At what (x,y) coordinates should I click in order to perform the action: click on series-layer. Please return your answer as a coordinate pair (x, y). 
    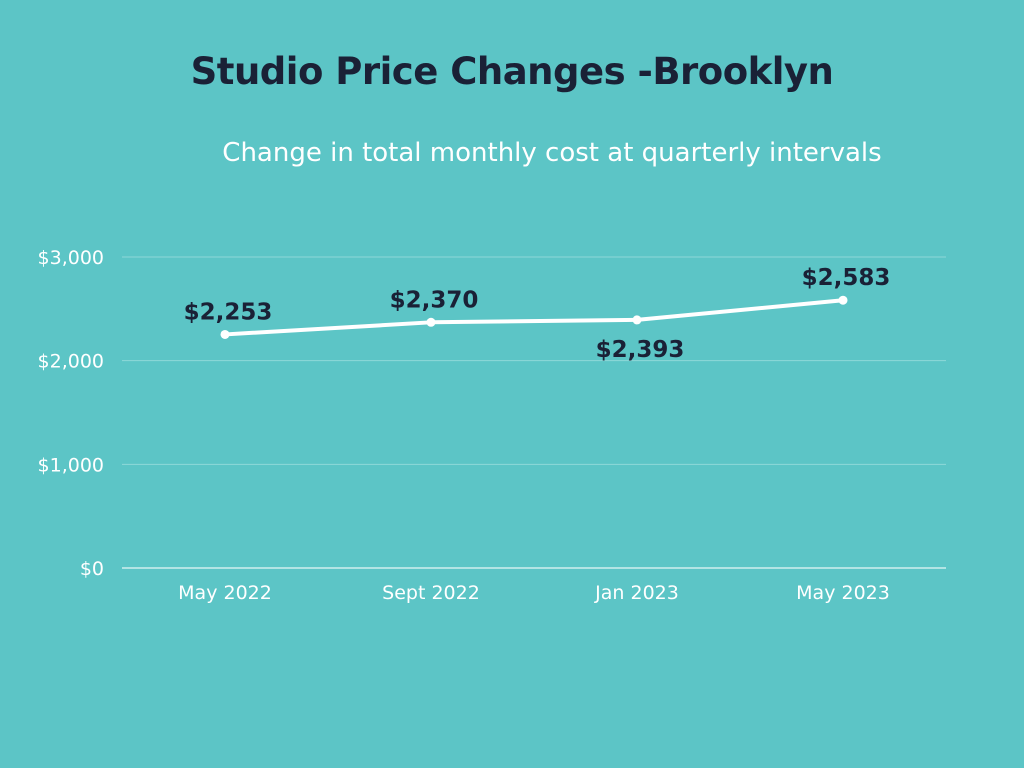
    Looking at the image, I should click on (534, 317).